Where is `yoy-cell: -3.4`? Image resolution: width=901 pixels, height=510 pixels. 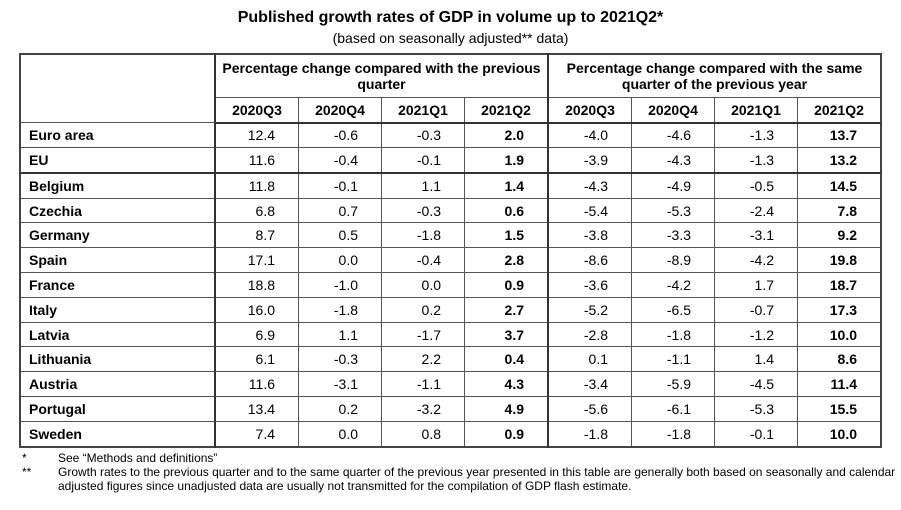 yoy-cell: -3.4 is located at coordinates (589, 384).